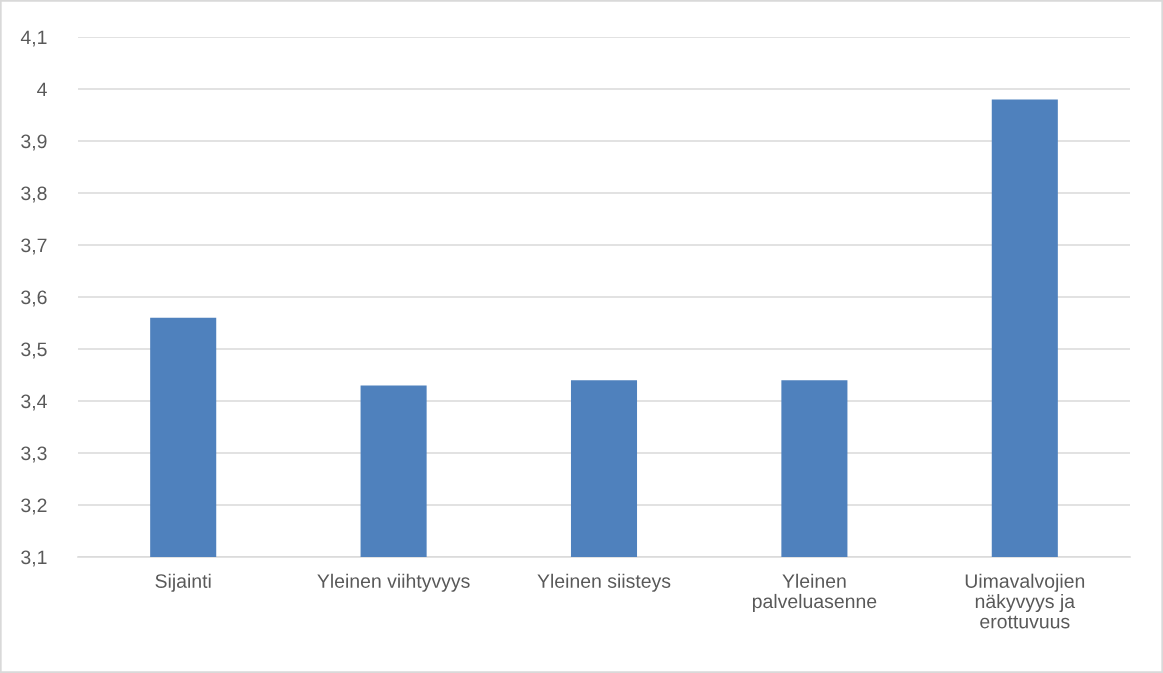  Describe the element at coordinates (34, 402) in the screenshot. I see `y-tick-label: 3,4` at that location.